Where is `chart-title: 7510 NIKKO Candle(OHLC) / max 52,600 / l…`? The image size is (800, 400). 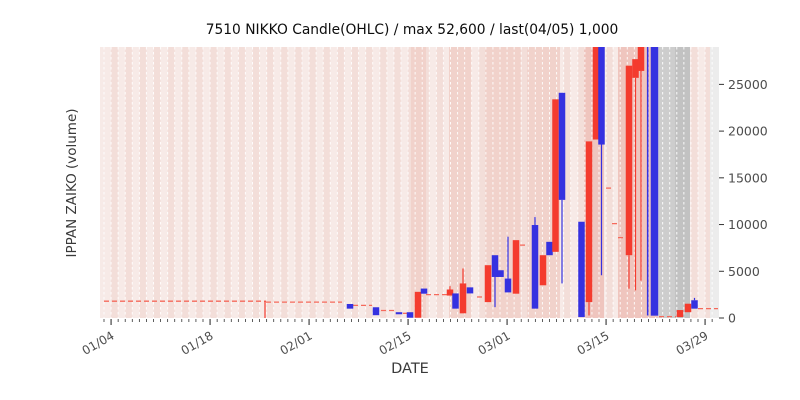 chart-title: 7510 NIKKO Candle(OHLC) / max 52,600 / l… is located at coordinates (412, 30).